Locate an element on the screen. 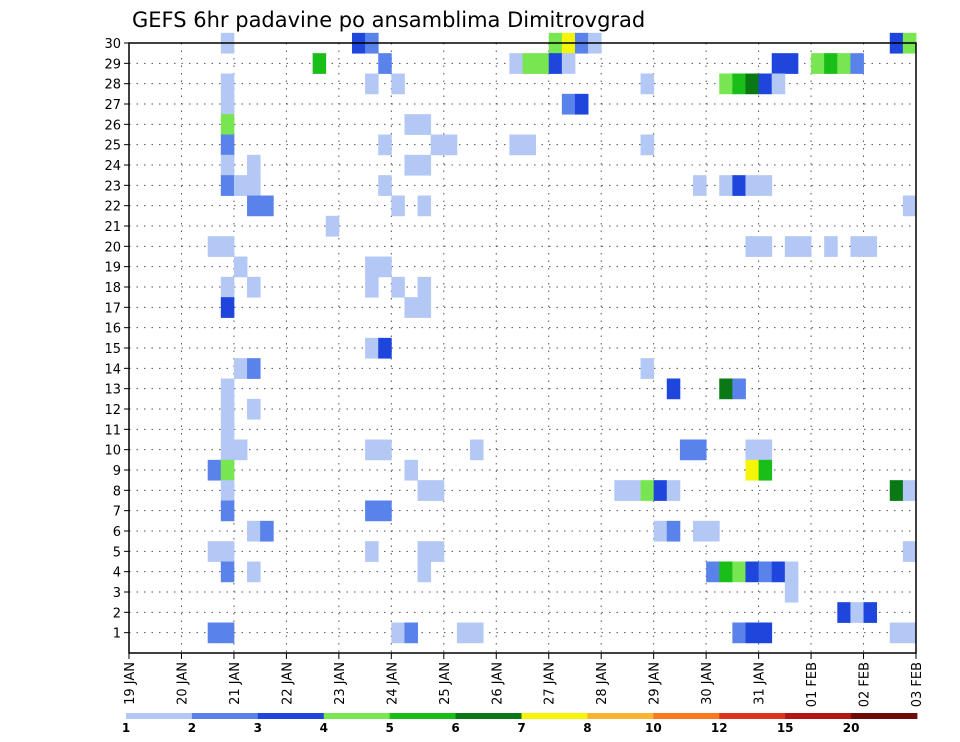 This screenshot has height=742, width=960. color-legend: 1 2 3 4 5 6 7 8 10 12 15 20 is located at coordinates (520, 724).